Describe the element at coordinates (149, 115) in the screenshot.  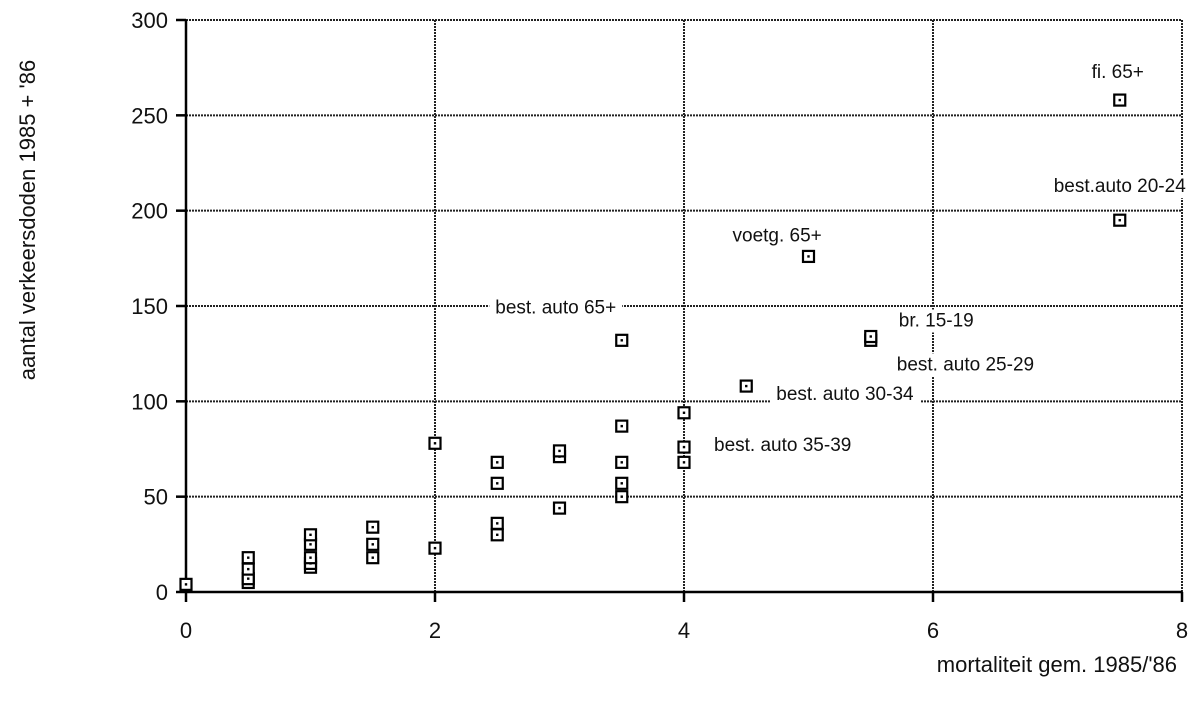
I see `y-tick-label: 250` at that location.